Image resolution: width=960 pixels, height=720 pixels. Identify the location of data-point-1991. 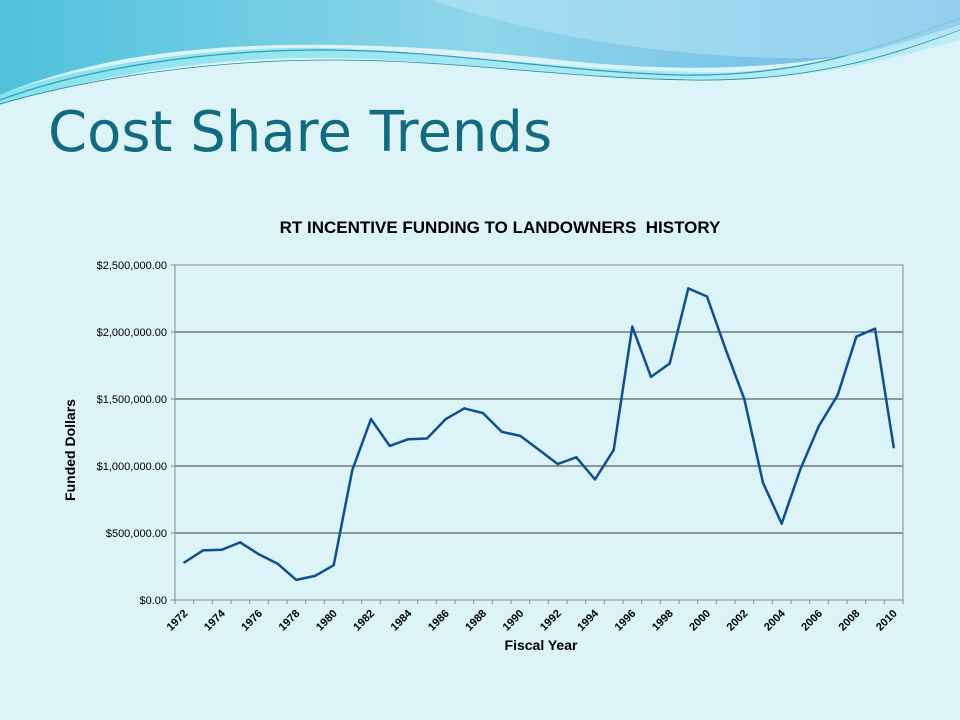
(539, 450).